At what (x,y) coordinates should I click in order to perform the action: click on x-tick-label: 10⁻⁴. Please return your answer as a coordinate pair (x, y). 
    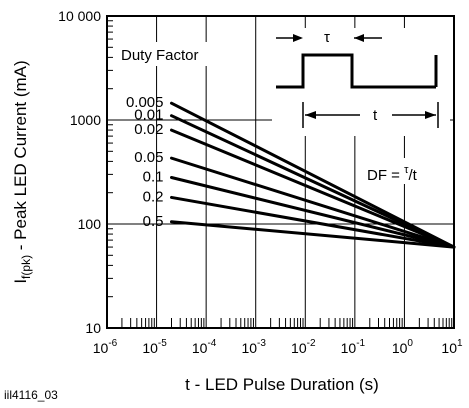
    Looking at the image, I should click on (204, 347).